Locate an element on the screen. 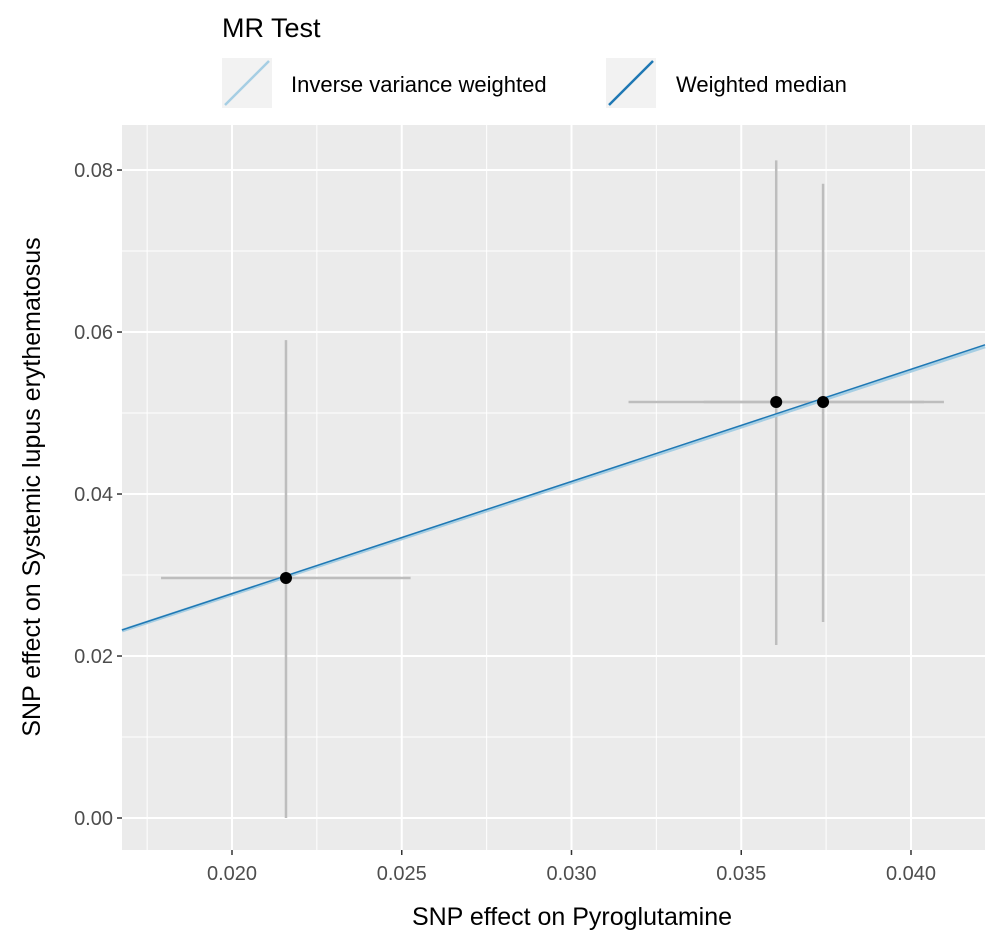  legend-title: MR Test is located at coordinates (271, 28).